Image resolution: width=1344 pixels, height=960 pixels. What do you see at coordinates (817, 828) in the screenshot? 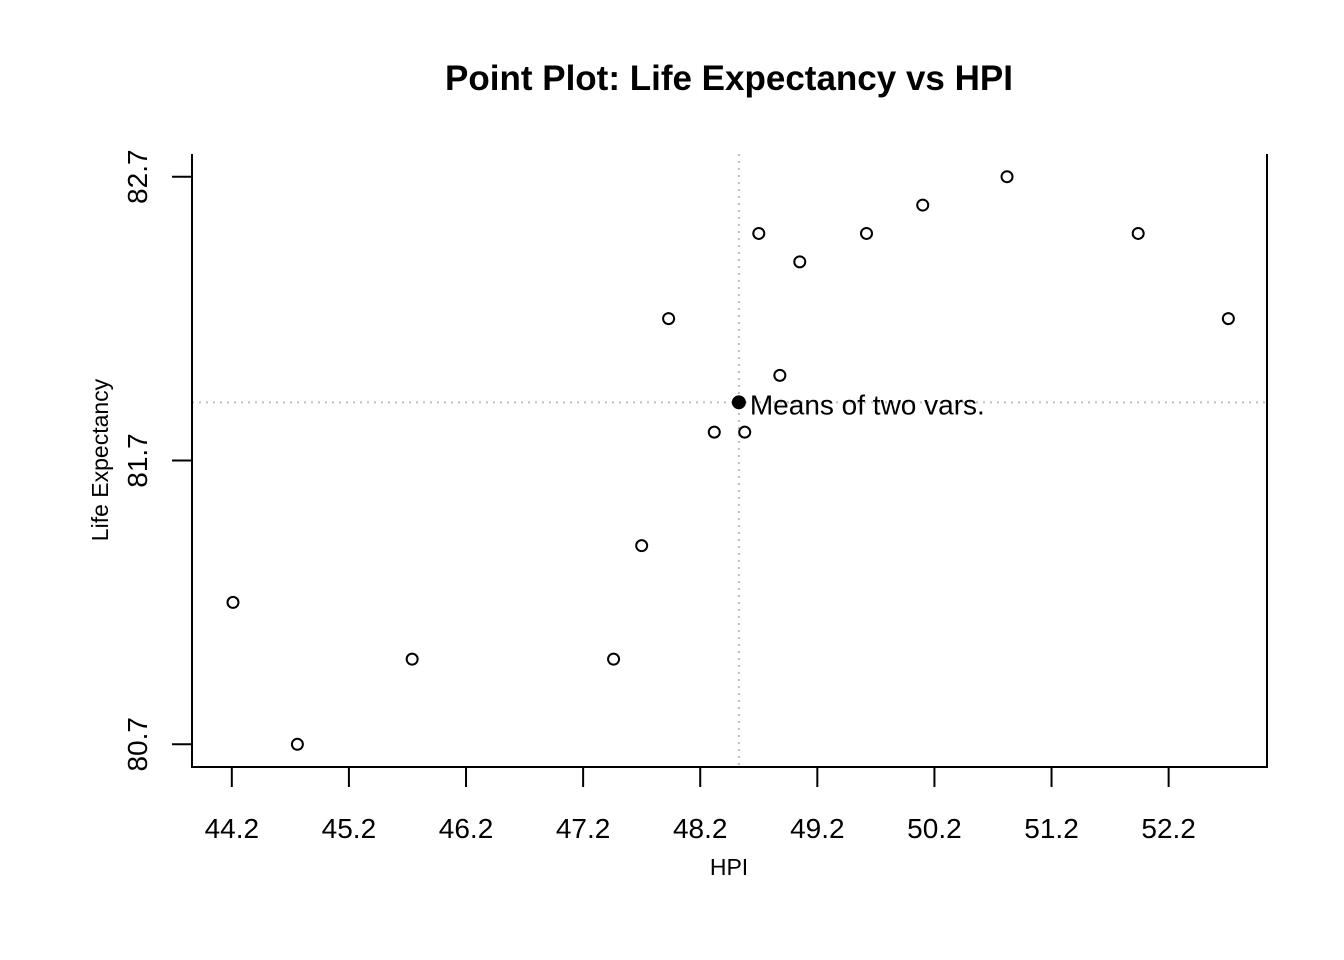
I see `x-tick-label: 49.2` at bounding box center [817, 828].